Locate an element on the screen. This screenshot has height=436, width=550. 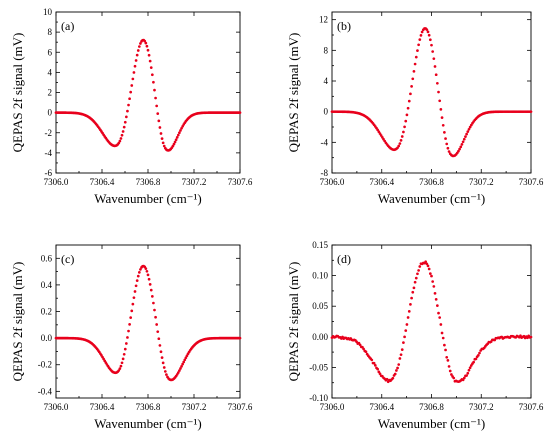
plot-frame is located at coordinates (148, 321).